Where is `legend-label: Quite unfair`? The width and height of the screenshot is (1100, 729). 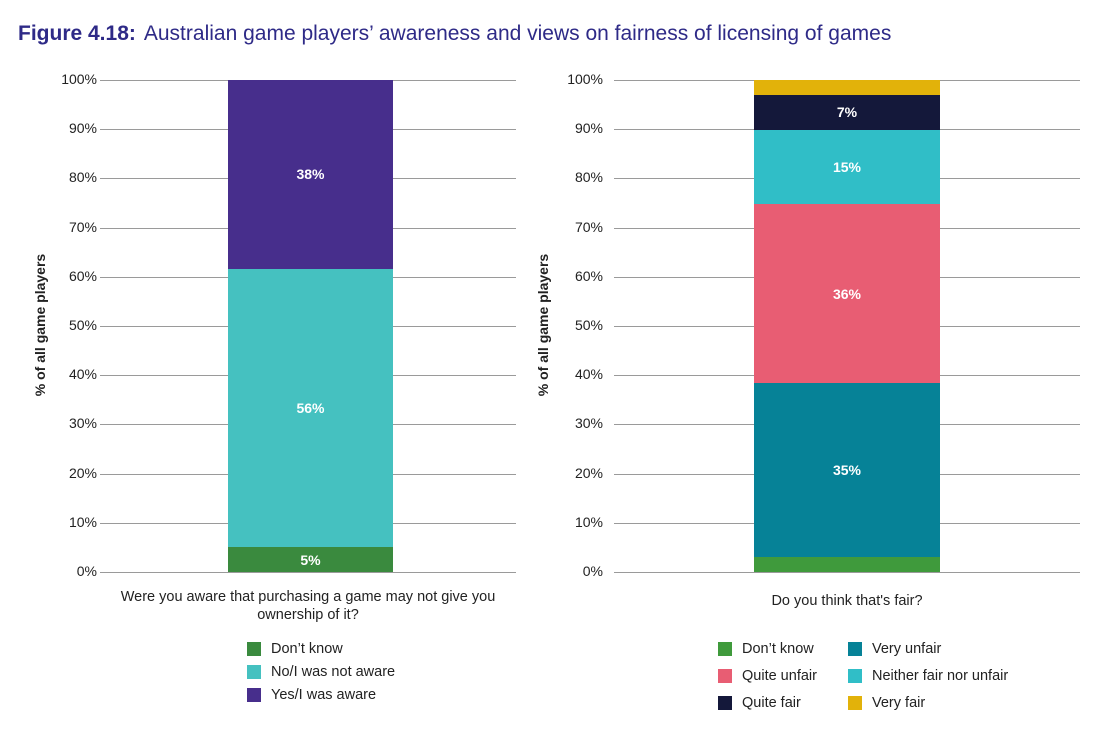
legend-label: Quite unfair is located at coordinates (779, 676).